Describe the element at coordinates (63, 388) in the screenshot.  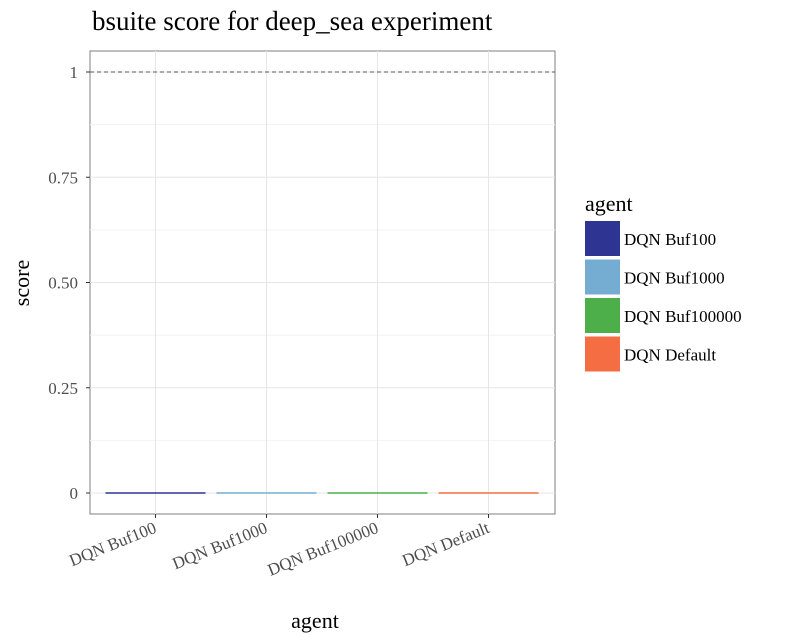
I see `y-tick-label: 0.25` at that location.